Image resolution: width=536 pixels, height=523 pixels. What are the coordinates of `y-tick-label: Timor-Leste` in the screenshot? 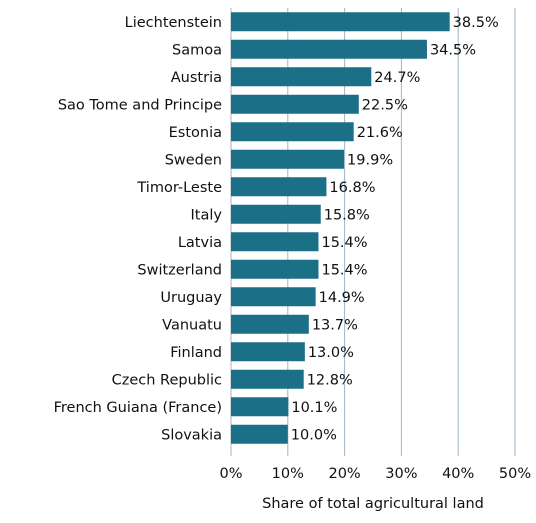 It's located at (179, 188).